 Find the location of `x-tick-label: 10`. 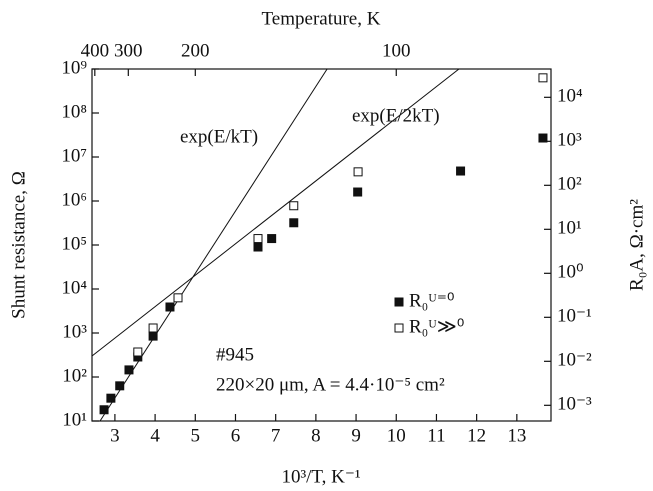

x-tick-label: 10 is located at coordinates (396, 435).